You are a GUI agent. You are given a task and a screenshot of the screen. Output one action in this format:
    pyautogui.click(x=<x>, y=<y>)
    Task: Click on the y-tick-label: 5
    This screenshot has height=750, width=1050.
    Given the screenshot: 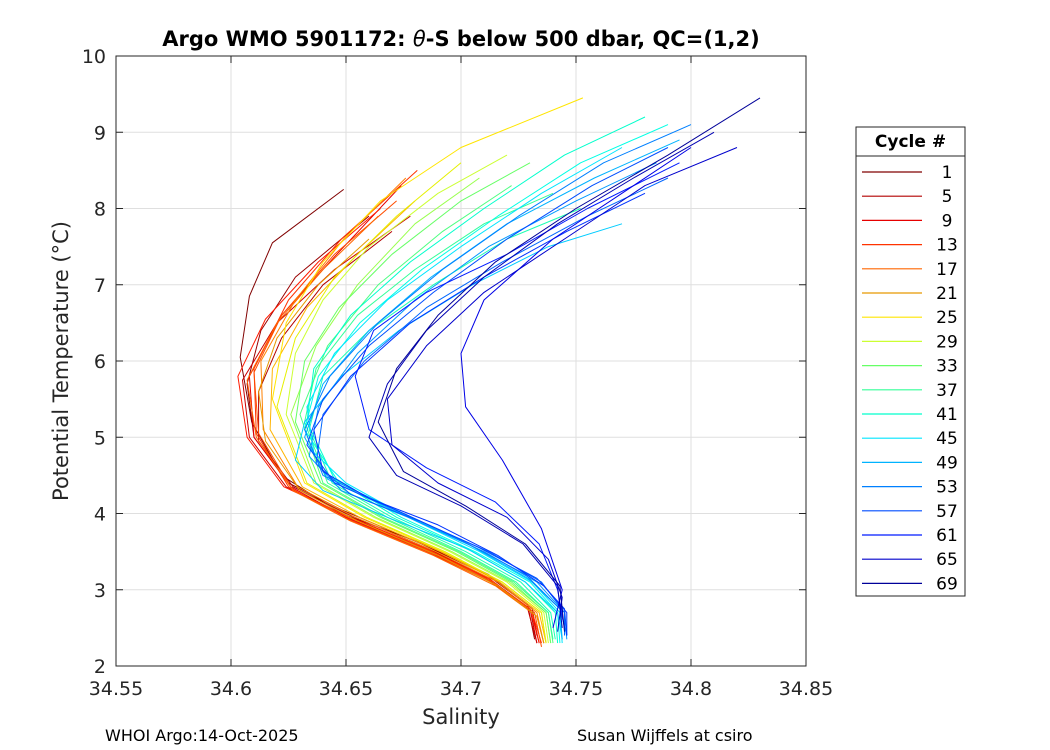 What is the action you would take?
    pyautogui.click(x=100, y=438)
    